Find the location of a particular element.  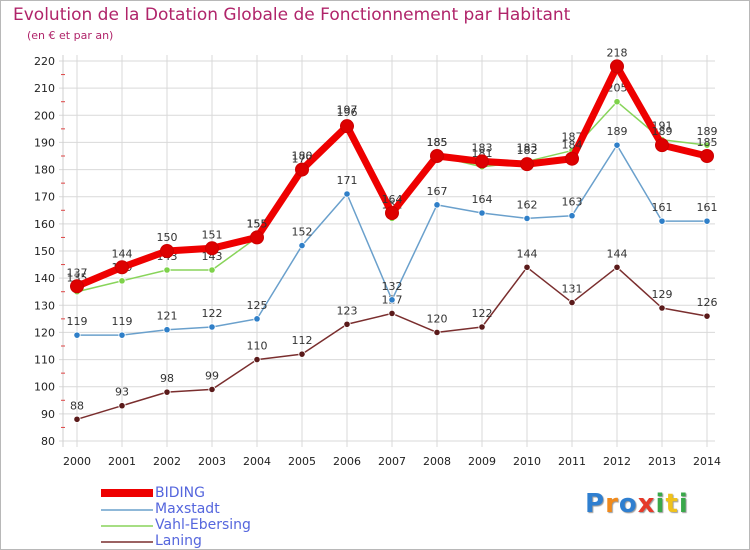

data-label: 163 is located at coordinates (572, 202).